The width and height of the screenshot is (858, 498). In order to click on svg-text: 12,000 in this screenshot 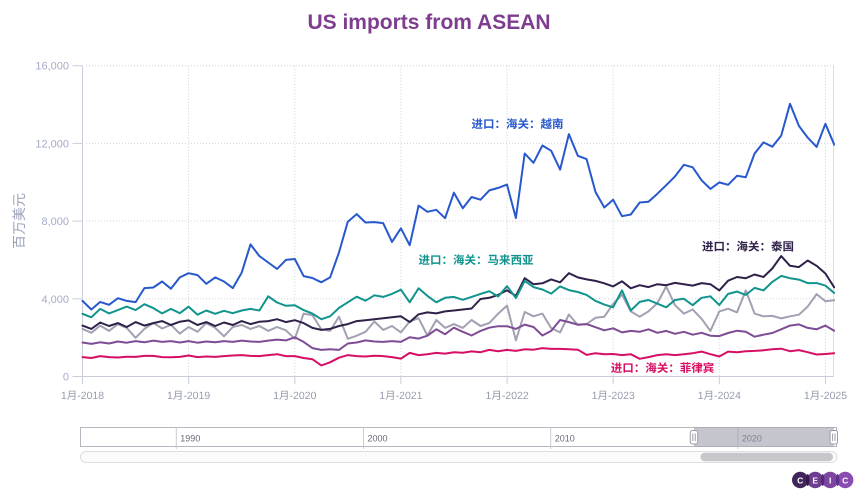, I will do `click(52, 144)`.